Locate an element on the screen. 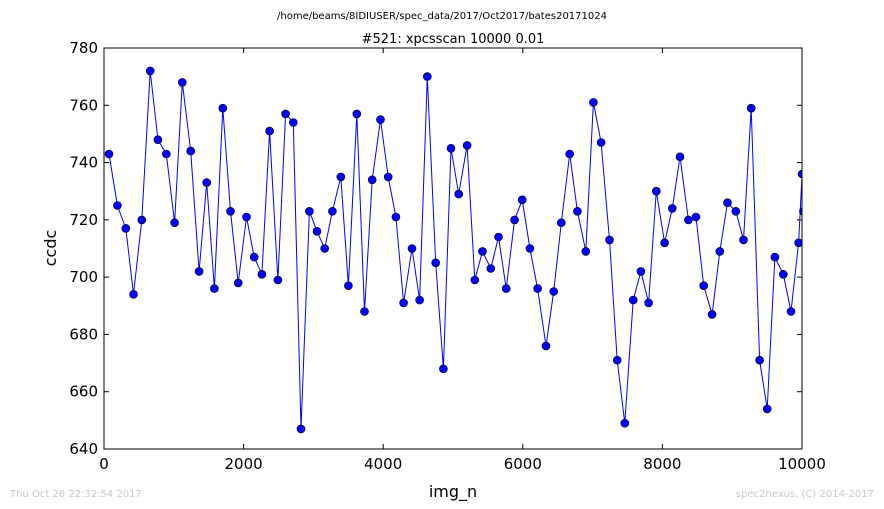 The image size is (884, 509). y-tick-label: 780 is located at coordinates (83, 48).